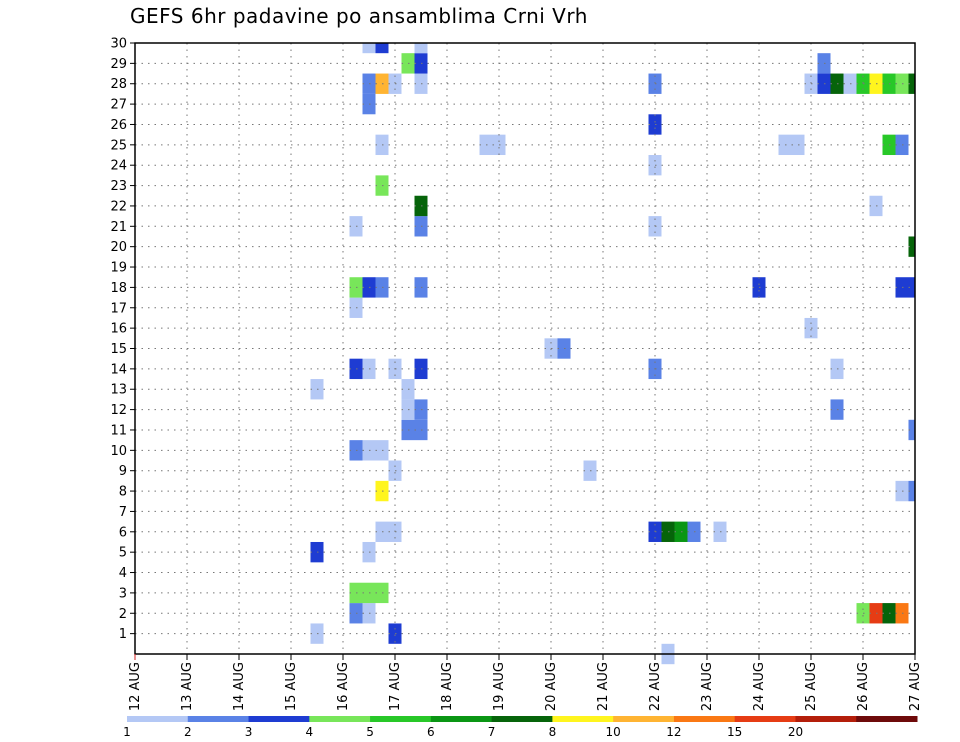 The image size is (960, 742). Describe the element at coordinates (118, 84) in the screenshot. I see `y-tick-label: 28` at that location.